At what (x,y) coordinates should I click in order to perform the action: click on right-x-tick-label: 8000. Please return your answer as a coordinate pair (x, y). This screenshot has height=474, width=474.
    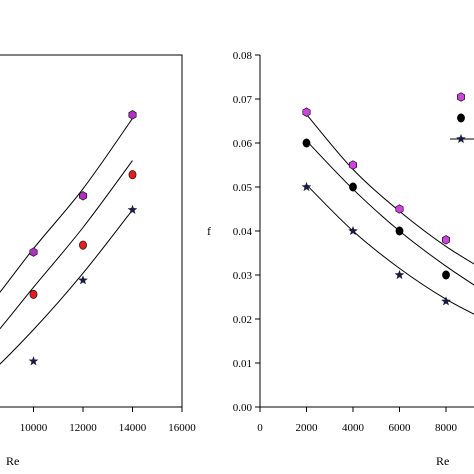
    Looking at the image, I should click on (446, 428).